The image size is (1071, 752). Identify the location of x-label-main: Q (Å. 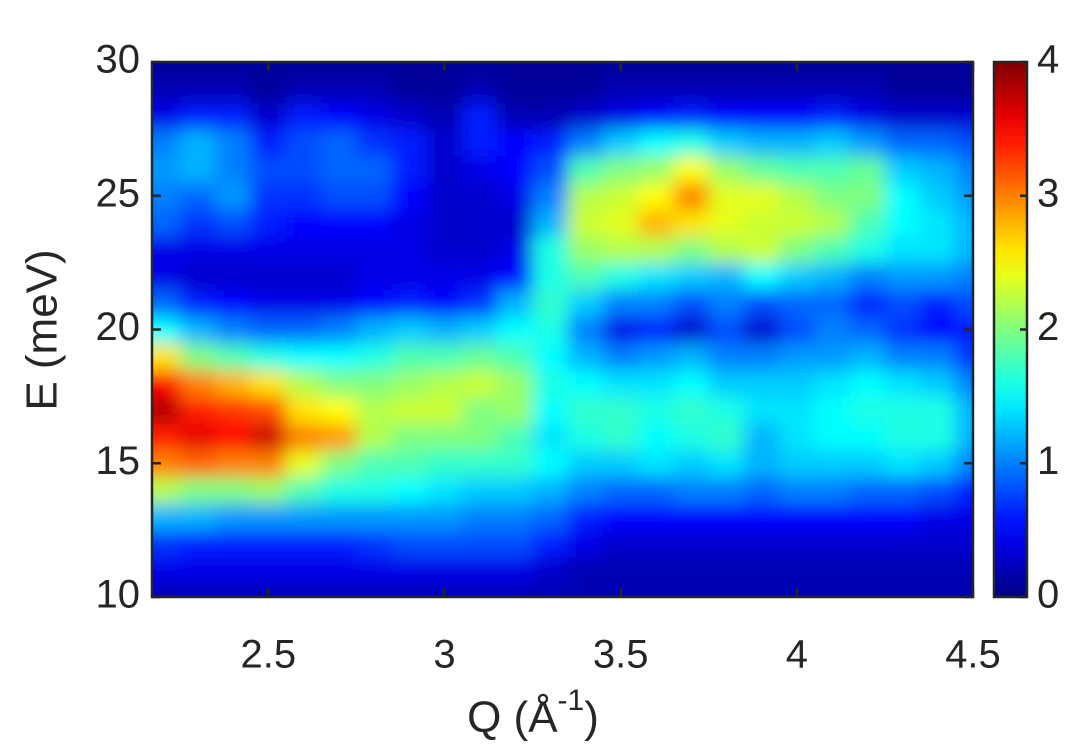
(512, 717).